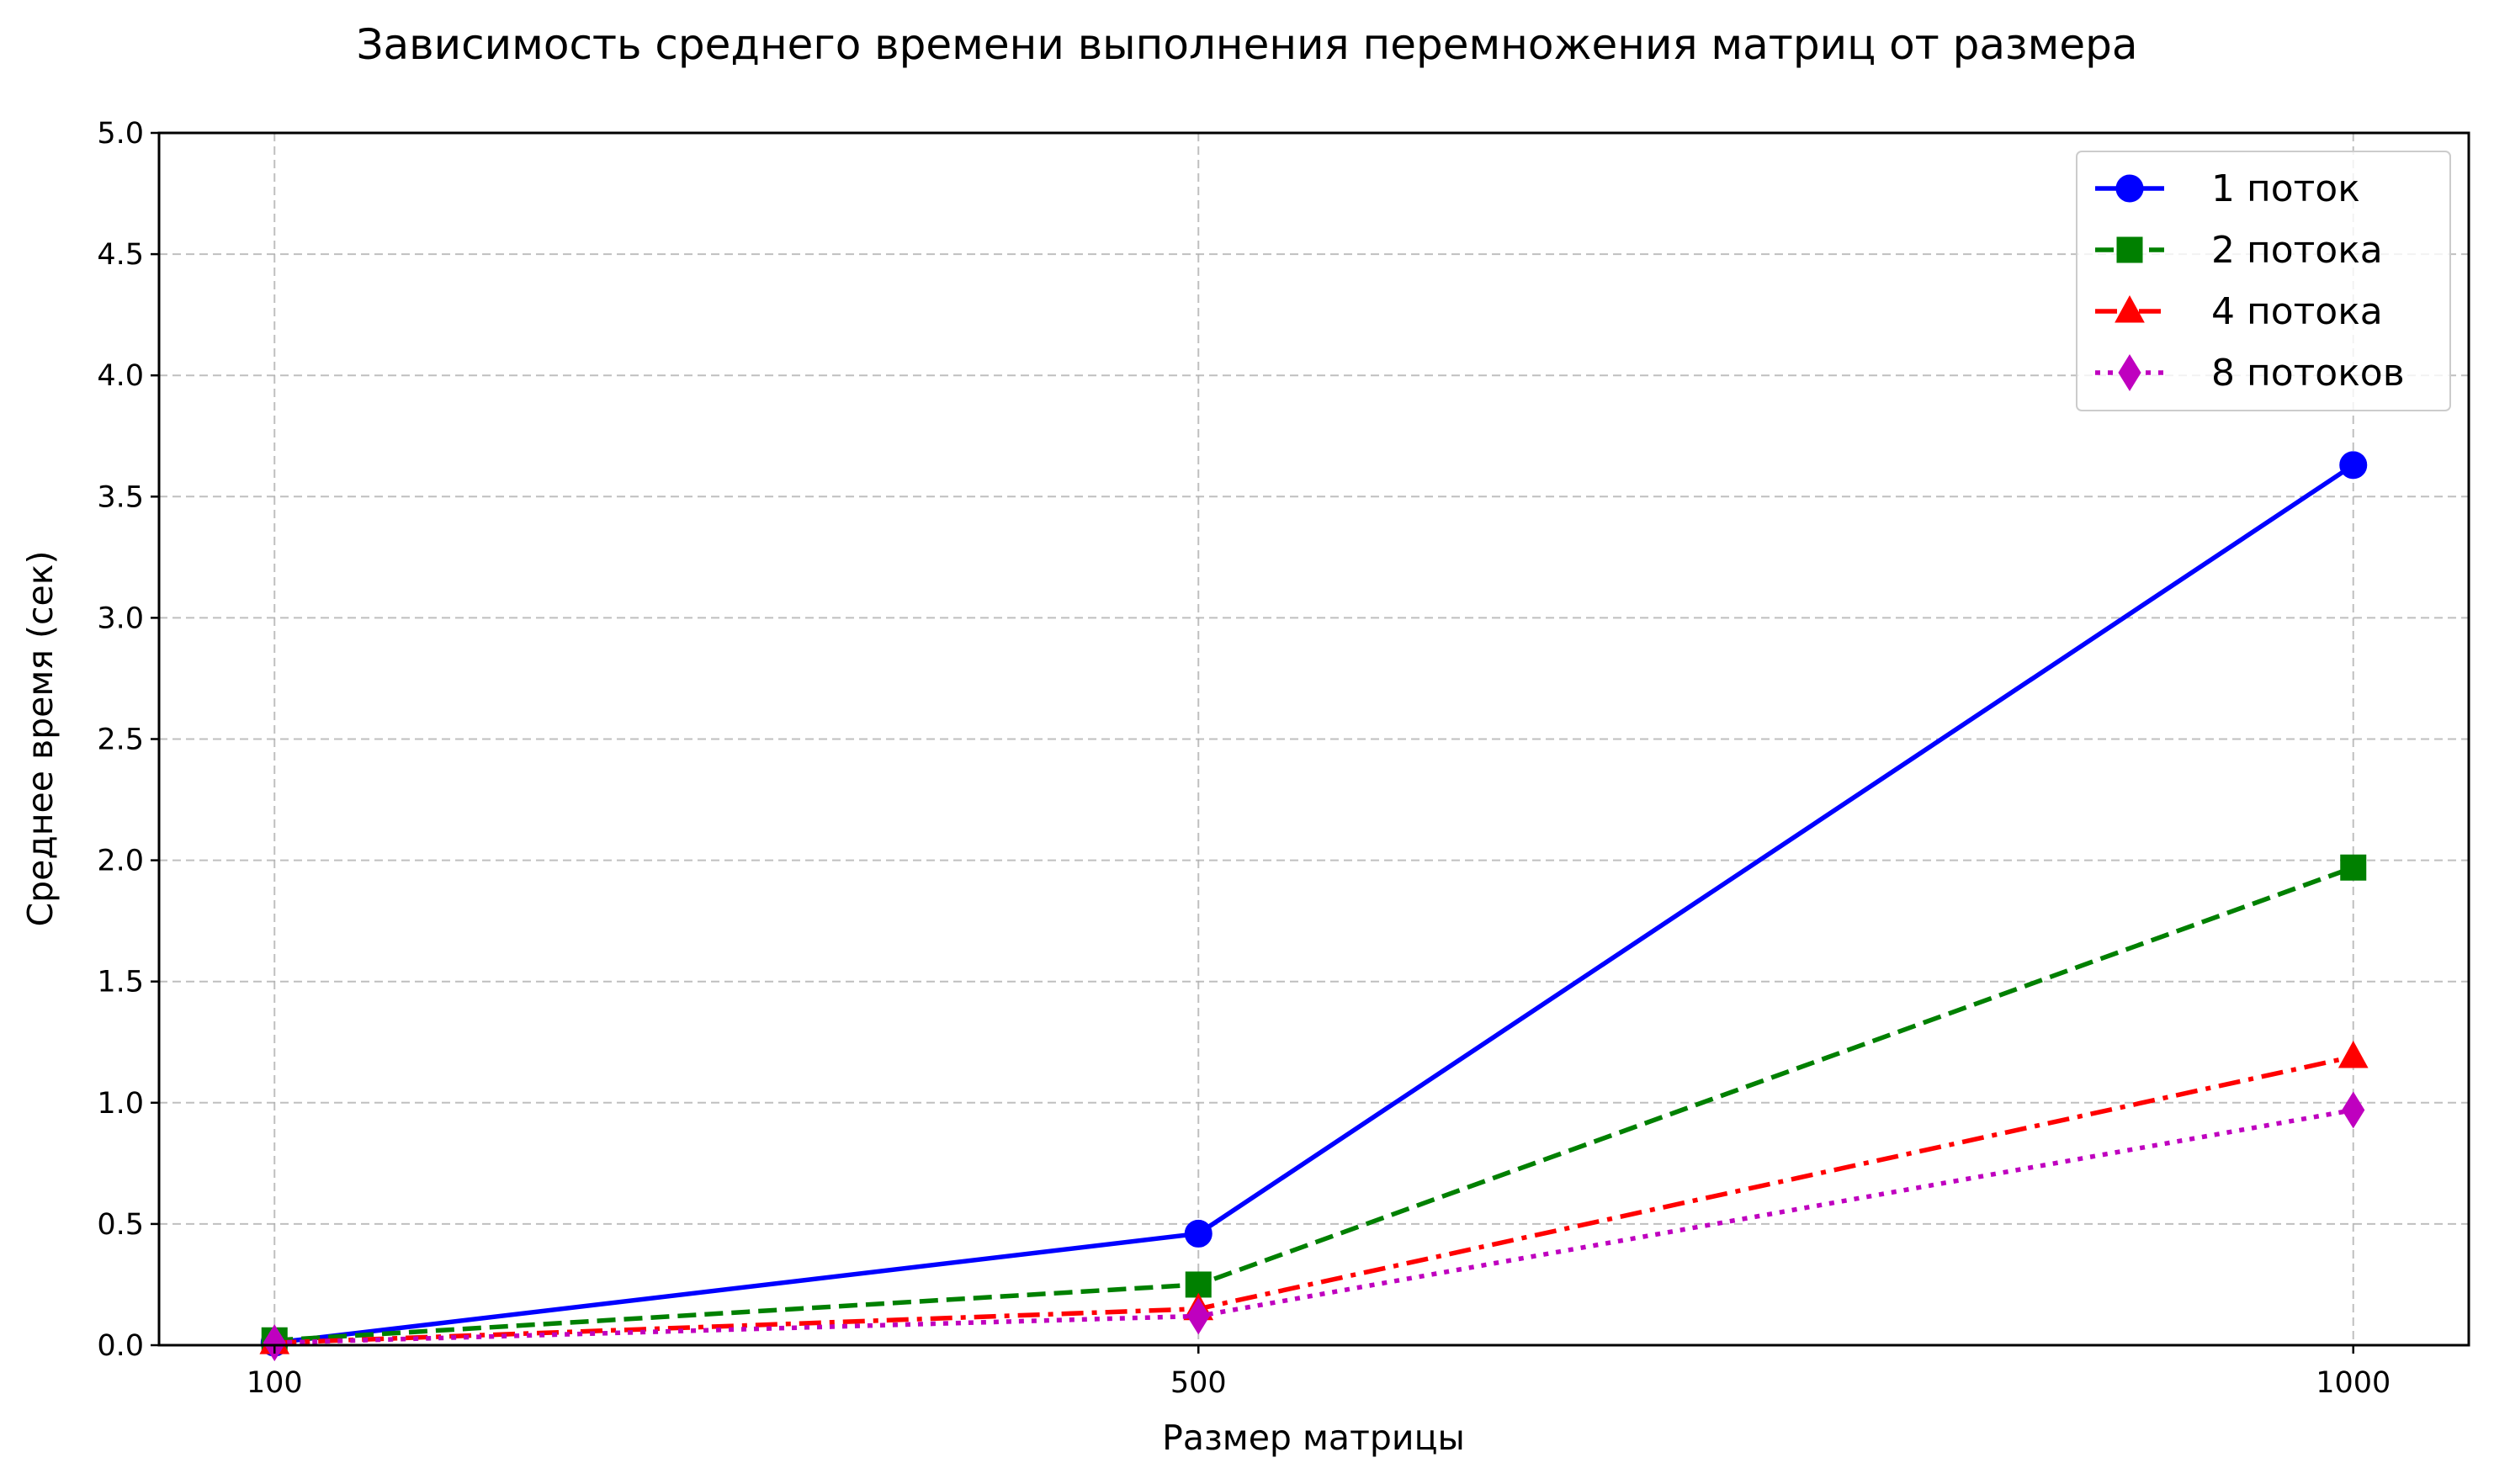 This screenshot has height=1484, width=2494. Describe the element at coordinates (2297, 250) in the screenshot. I see `legend-label: 2 потока` at that location.